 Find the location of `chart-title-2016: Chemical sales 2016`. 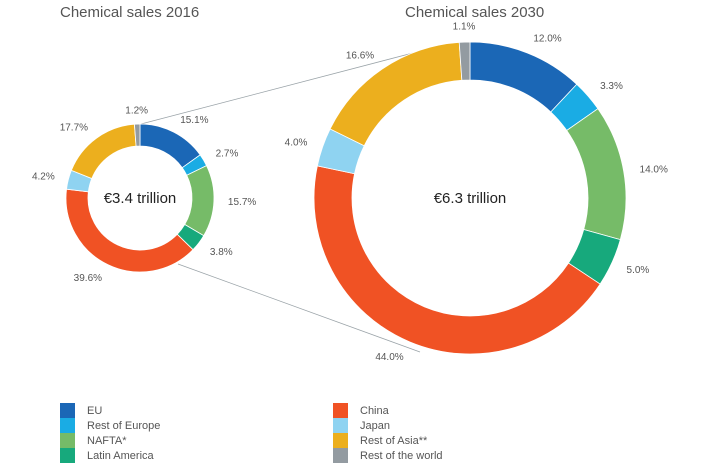

chart-title-2016: Chemical sales 2016 is located at coordinates (130, 12).